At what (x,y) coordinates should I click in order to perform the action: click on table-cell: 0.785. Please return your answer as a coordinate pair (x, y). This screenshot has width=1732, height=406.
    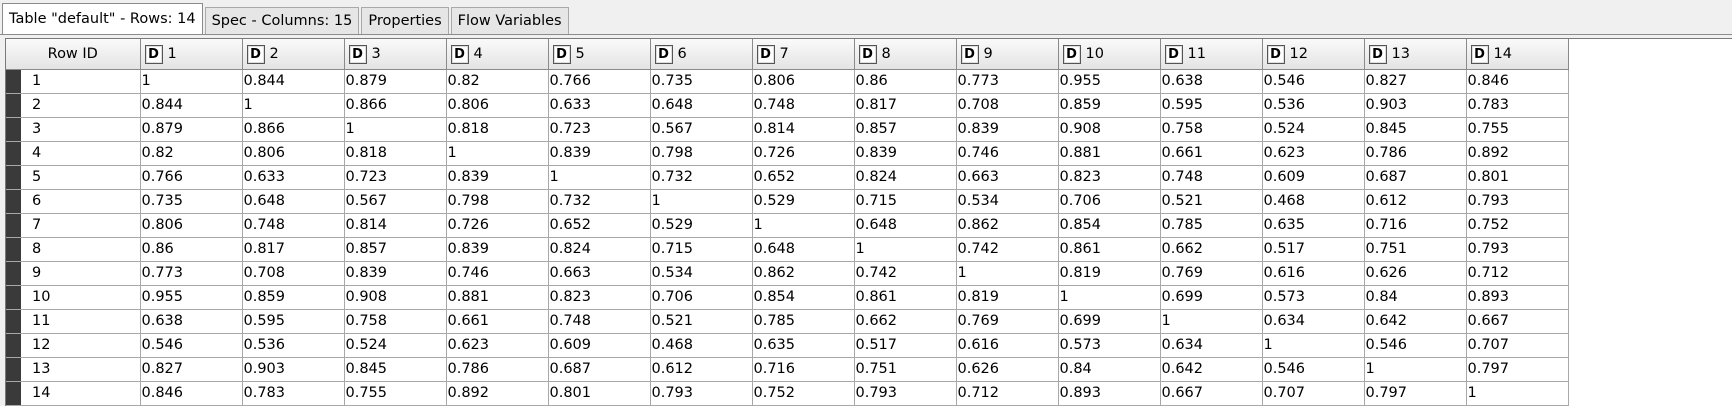
    Looking at the image, I should click on (803, 321).